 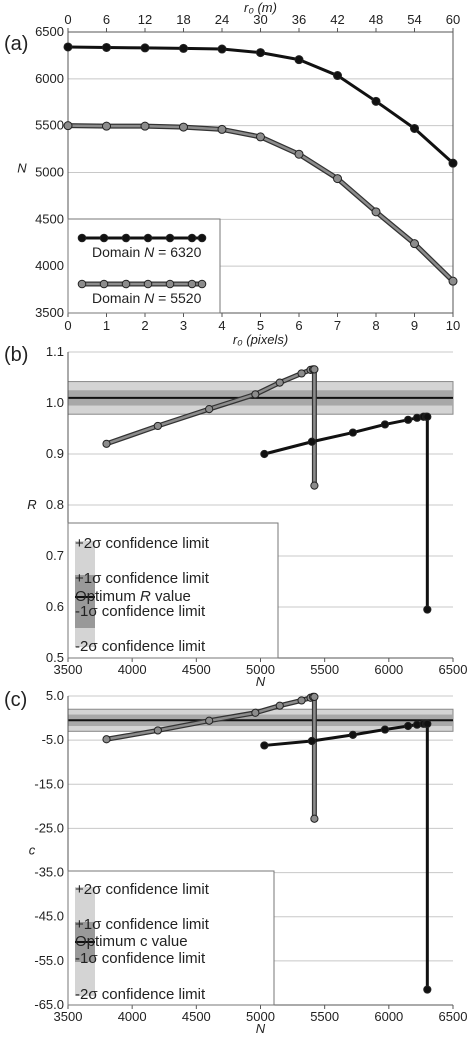 I want to click on x-tick-label: 7, so click(x=337, y=325).